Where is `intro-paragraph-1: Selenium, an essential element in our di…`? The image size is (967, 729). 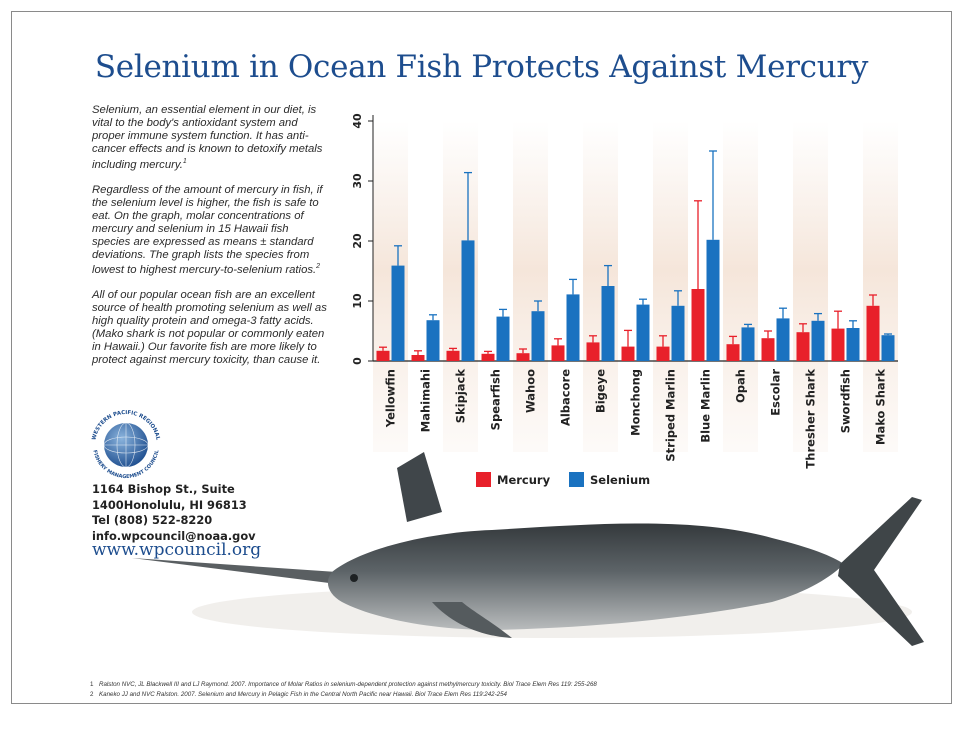 intro-paragraph-1: Selenium, an essential element in our di… is located at coordinates (210, 137).